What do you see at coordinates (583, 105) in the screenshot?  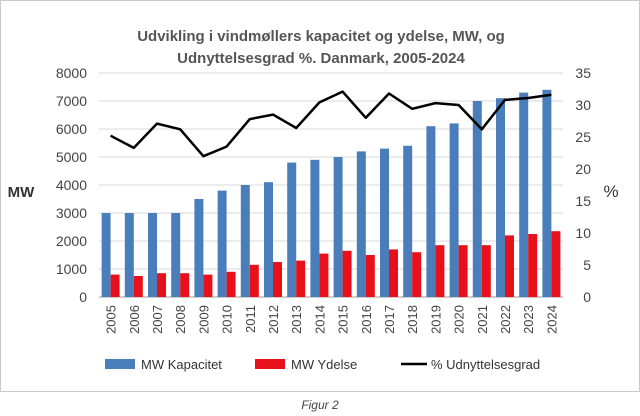 I see `y2-tick-label: 30` at bounding box center [583, 105].